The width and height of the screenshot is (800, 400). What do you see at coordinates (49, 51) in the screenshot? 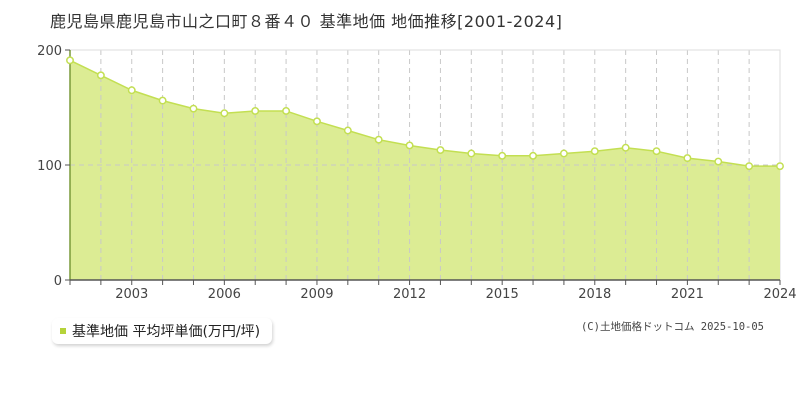
I see `y-tick-label: 200` at bounding box center [49, 51].